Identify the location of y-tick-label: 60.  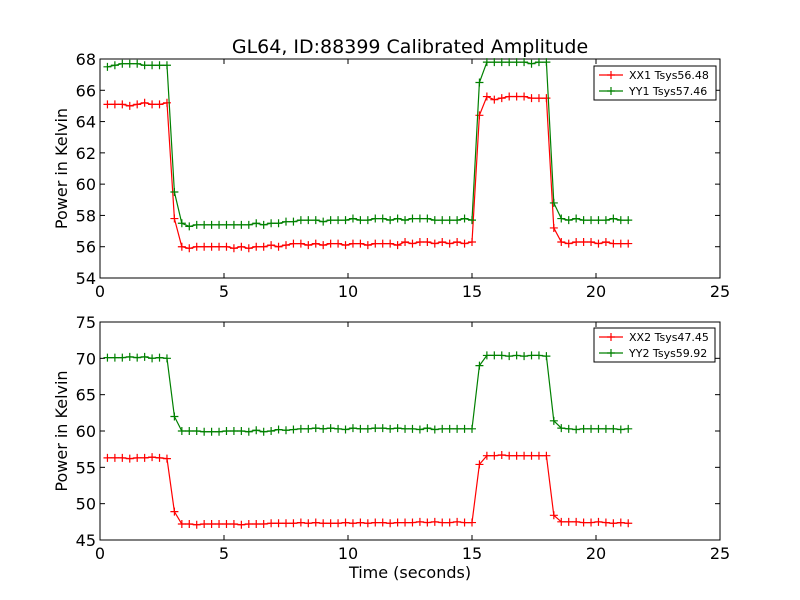
(86, 184).